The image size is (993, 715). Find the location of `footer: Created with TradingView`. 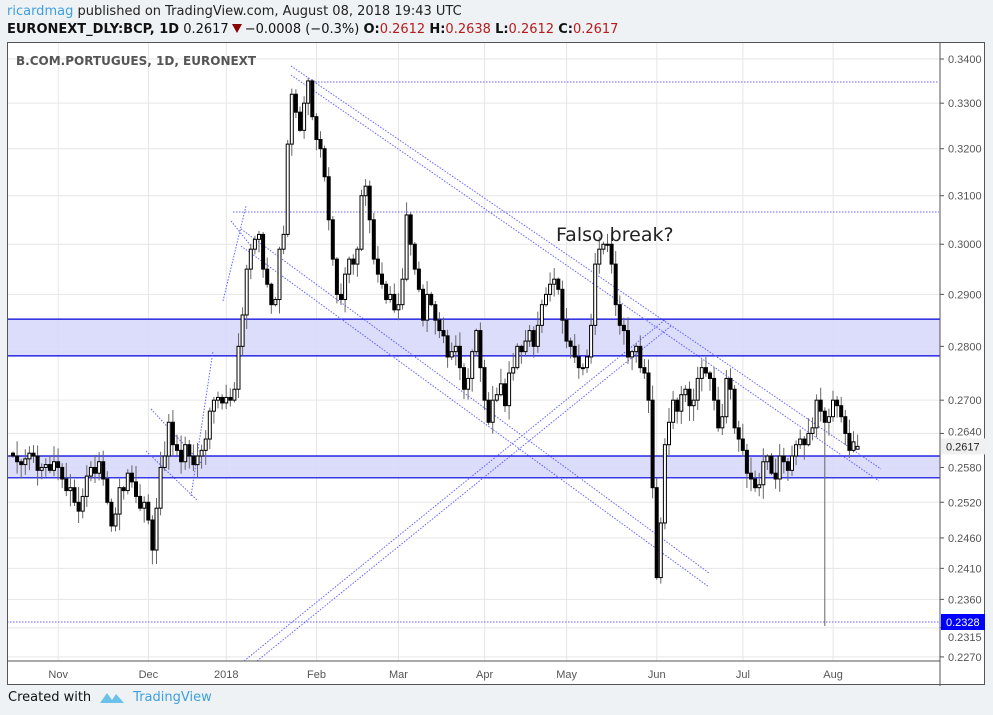

footer: Created with TradingView is located at coordinates (110, 697).